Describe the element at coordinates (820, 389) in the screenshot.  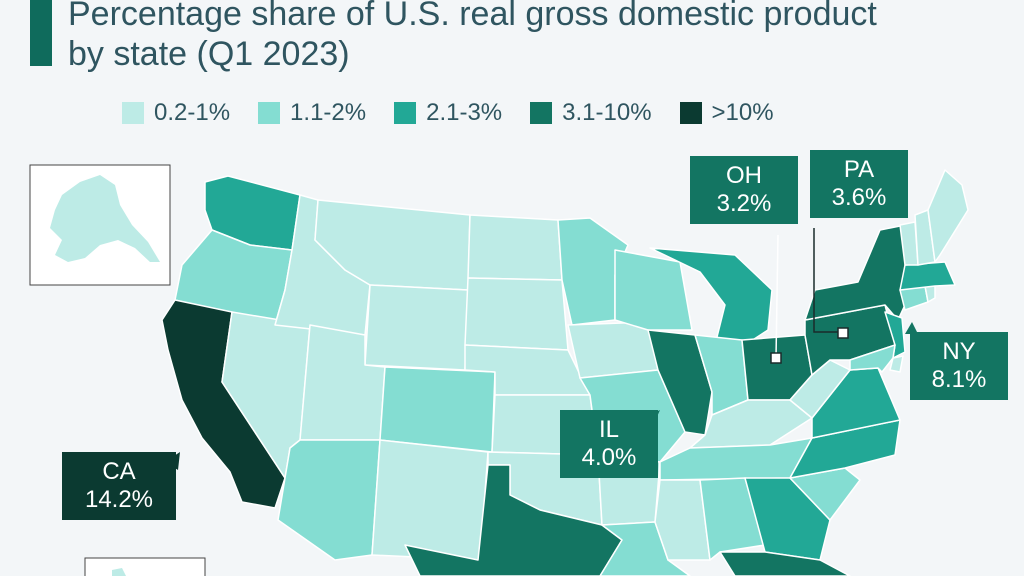
I see `state-wv` at that location.